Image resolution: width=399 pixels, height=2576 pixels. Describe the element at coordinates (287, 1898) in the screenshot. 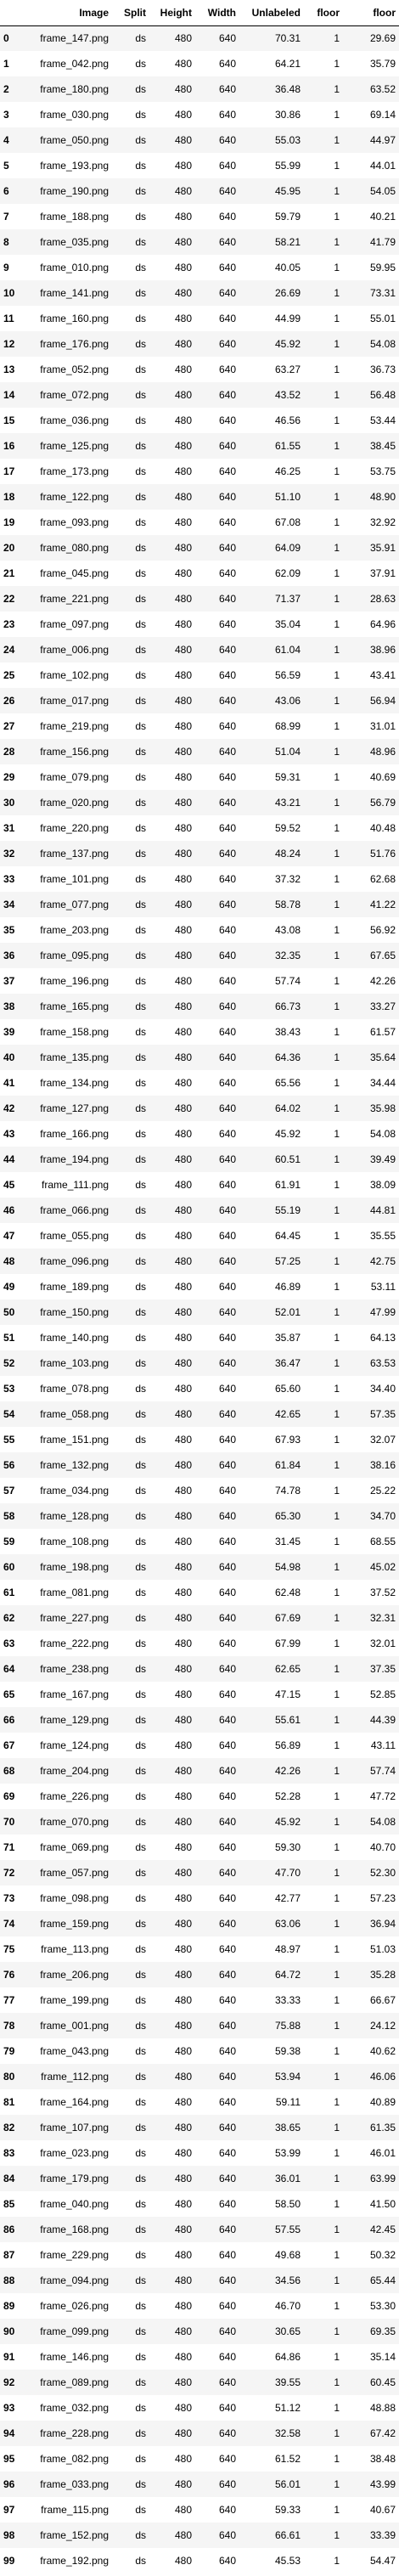

I see `unlabeled-cell: 42.77` at that location.